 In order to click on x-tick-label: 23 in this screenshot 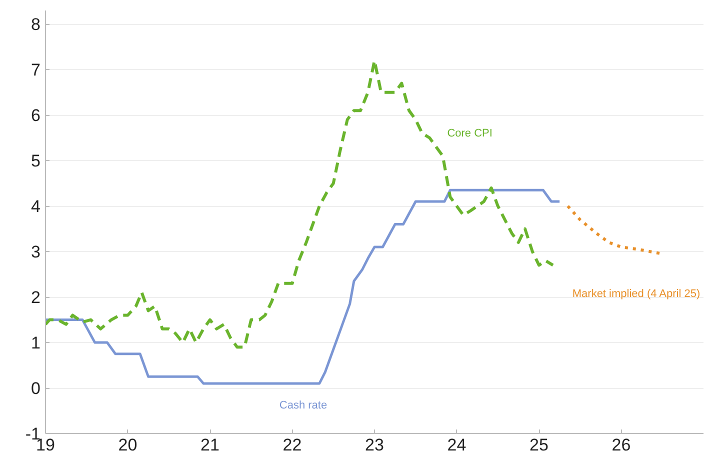, I will do `click(374, 445)`.